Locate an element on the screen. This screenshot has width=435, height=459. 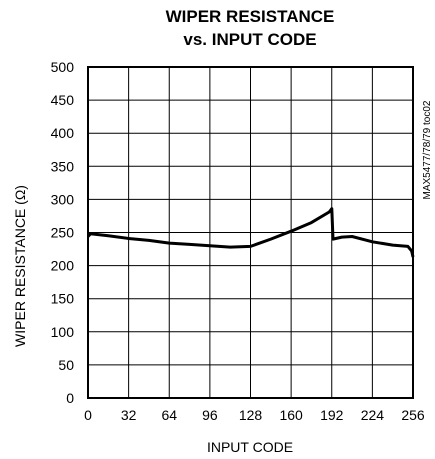
y-tick-label: 0 is located at coordinates (70, 398).